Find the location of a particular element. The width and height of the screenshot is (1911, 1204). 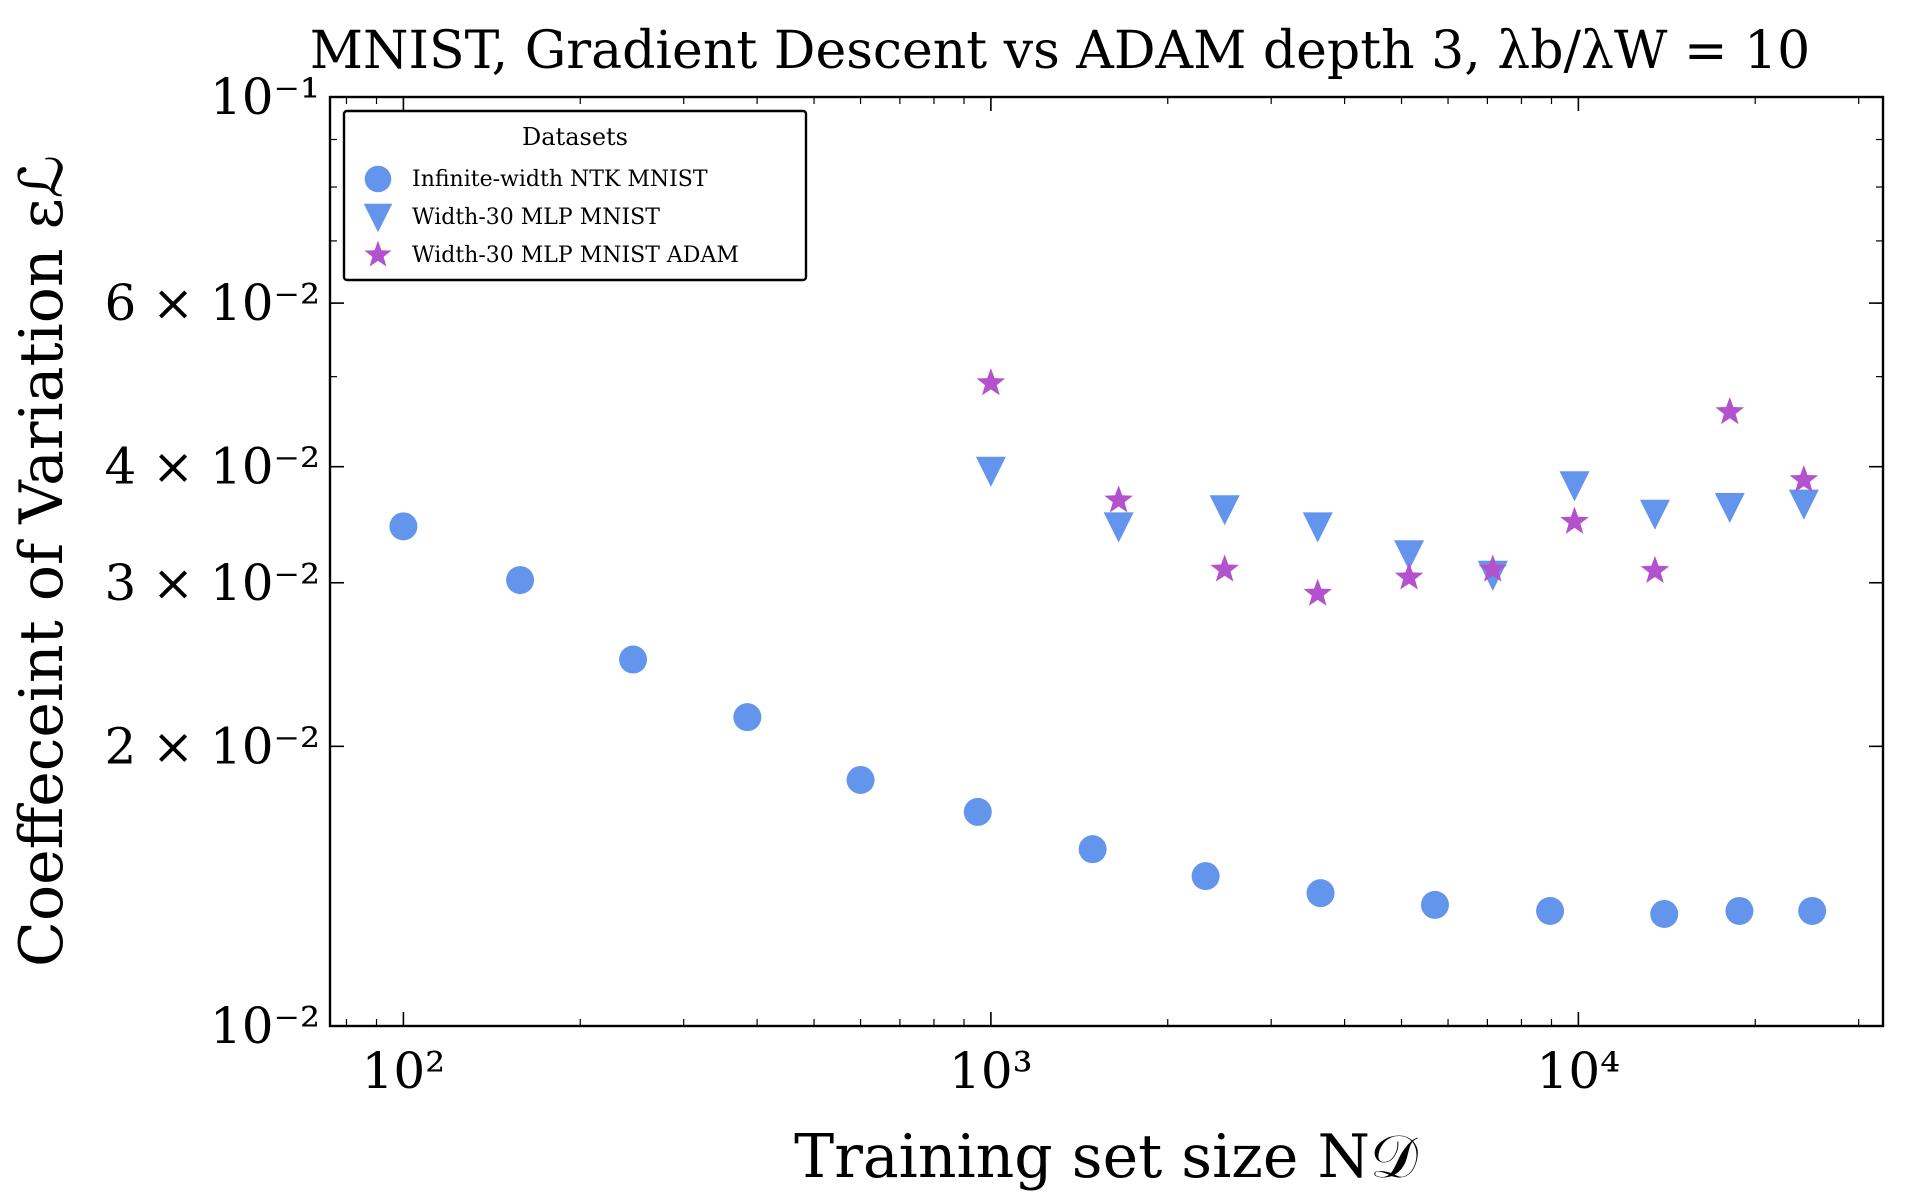

x-tick-label: 10² is located at coordinates (404, 1071).